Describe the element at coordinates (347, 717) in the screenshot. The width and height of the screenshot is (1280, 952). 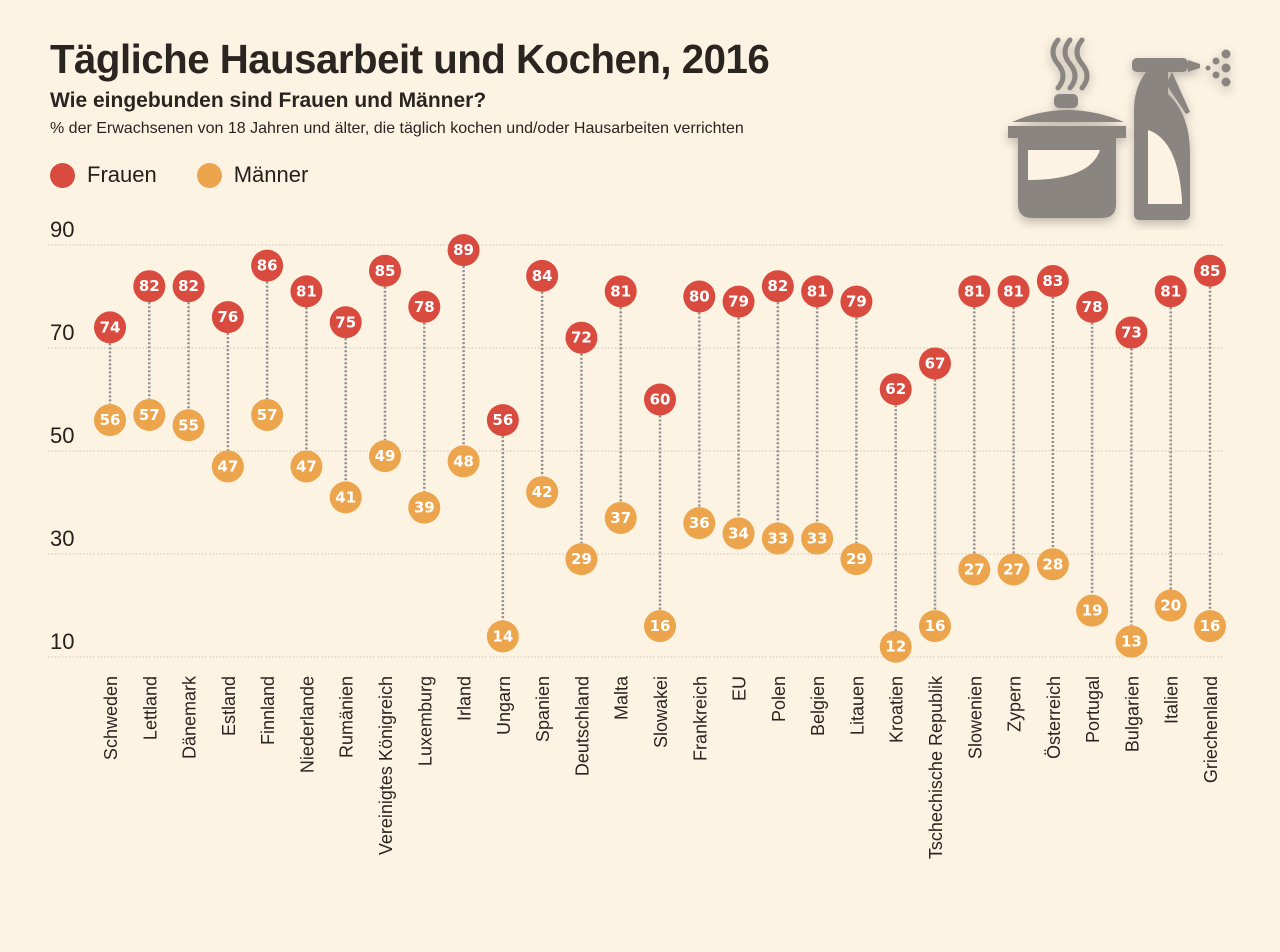
I see `x-label-6: Rumänien` at that location.